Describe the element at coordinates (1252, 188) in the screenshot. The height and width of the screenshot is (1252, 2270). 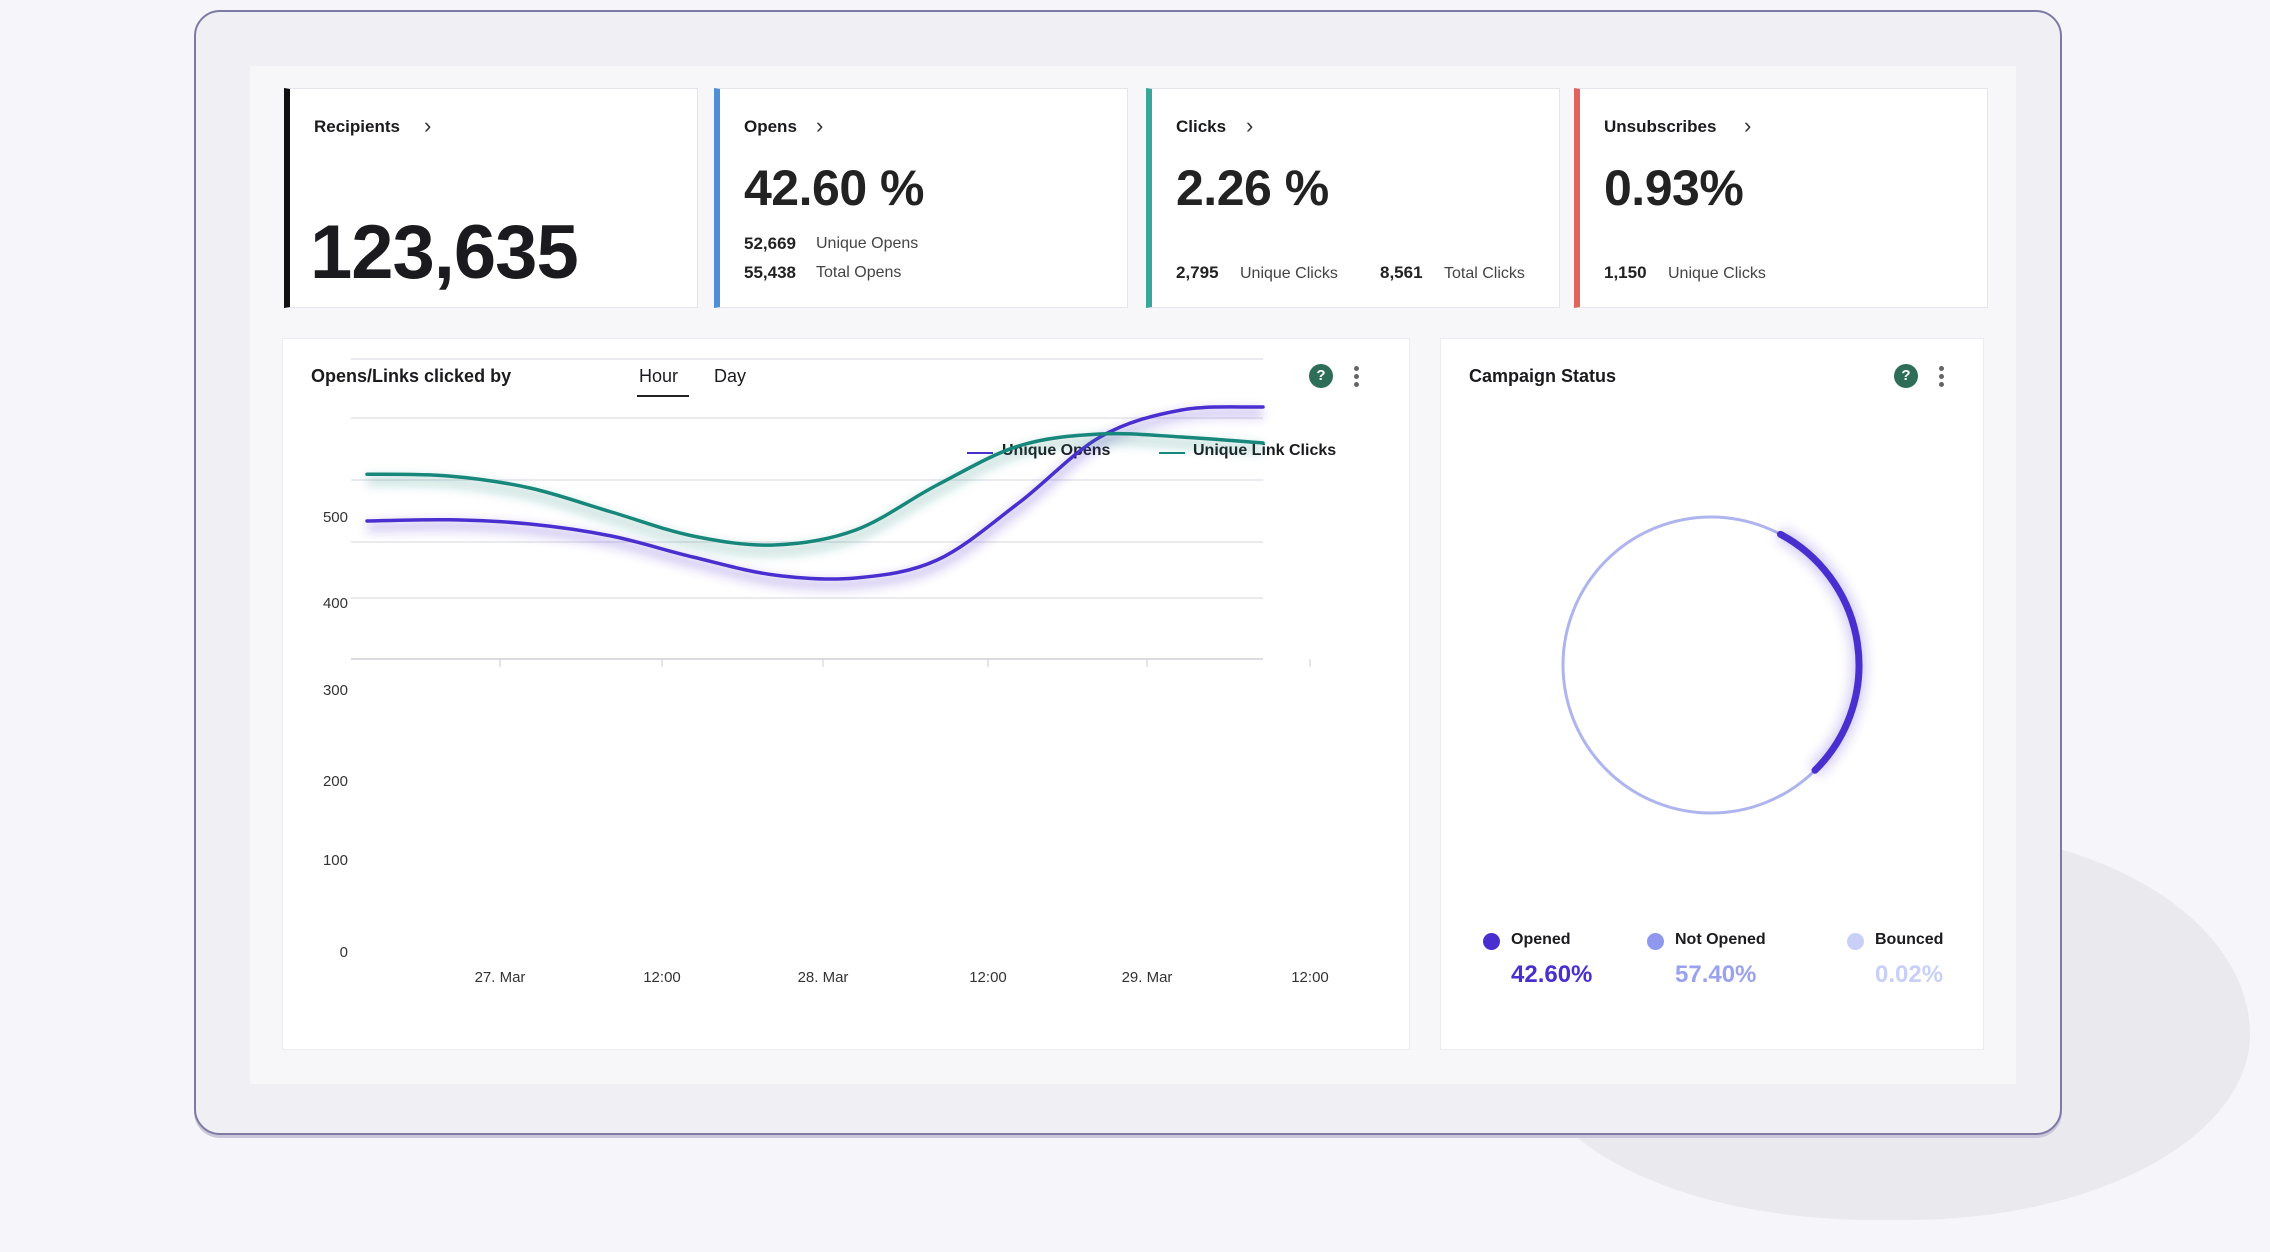
I see `clicks-rate: 2.26 %` at that location.